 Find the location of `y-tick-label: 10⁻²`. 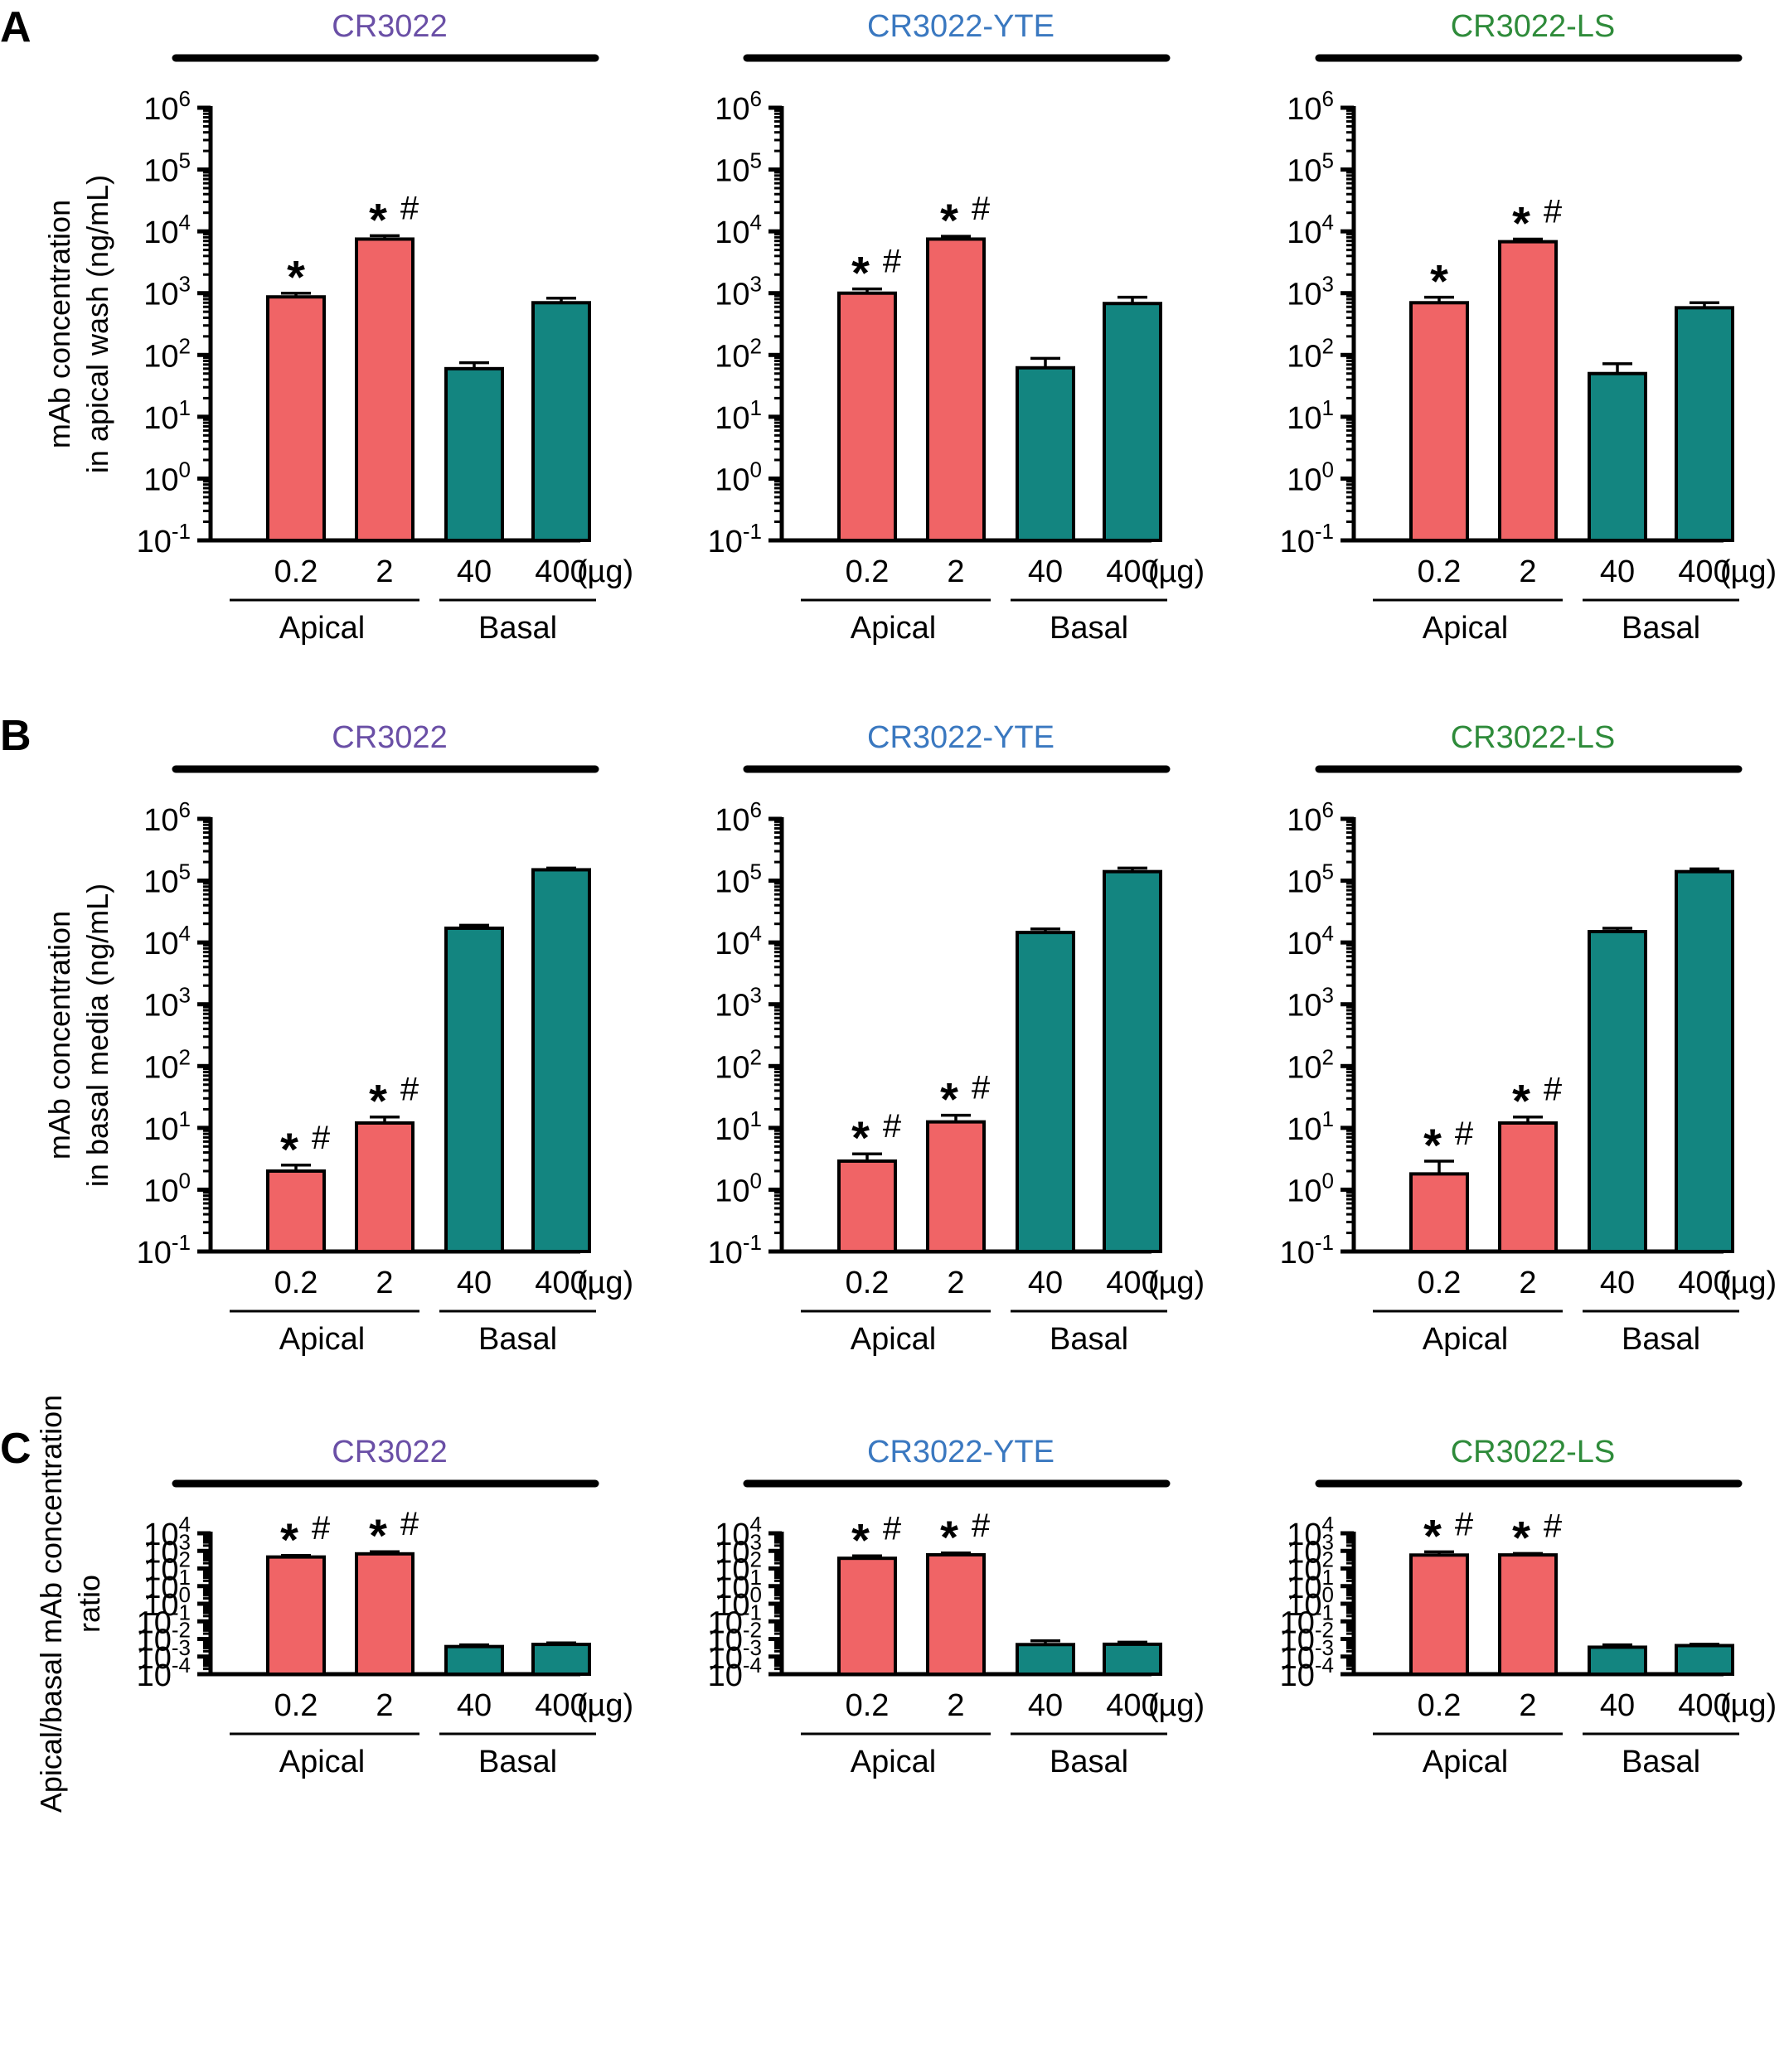

y-tick-label: 10⁻² is located at coordinates (735, 1638).